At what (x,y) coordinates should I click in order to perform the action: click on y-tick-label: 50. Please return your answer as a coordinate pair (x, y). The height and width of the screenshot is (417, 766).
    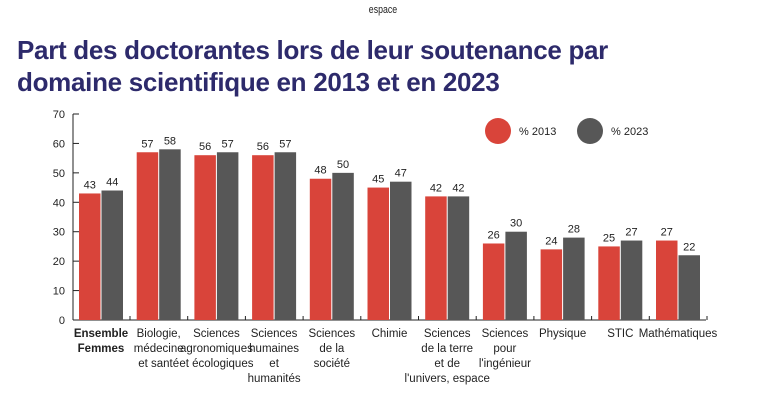
    Looking at the image, I should click on (59, 174).